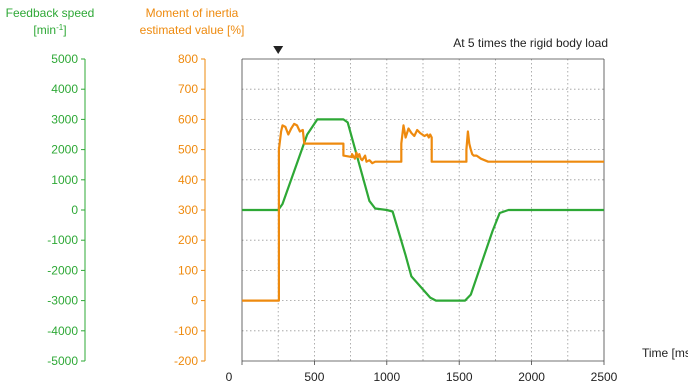 The image size is (688, 385). I want to click on inertia-tick-label: 700, so click(188, 89).